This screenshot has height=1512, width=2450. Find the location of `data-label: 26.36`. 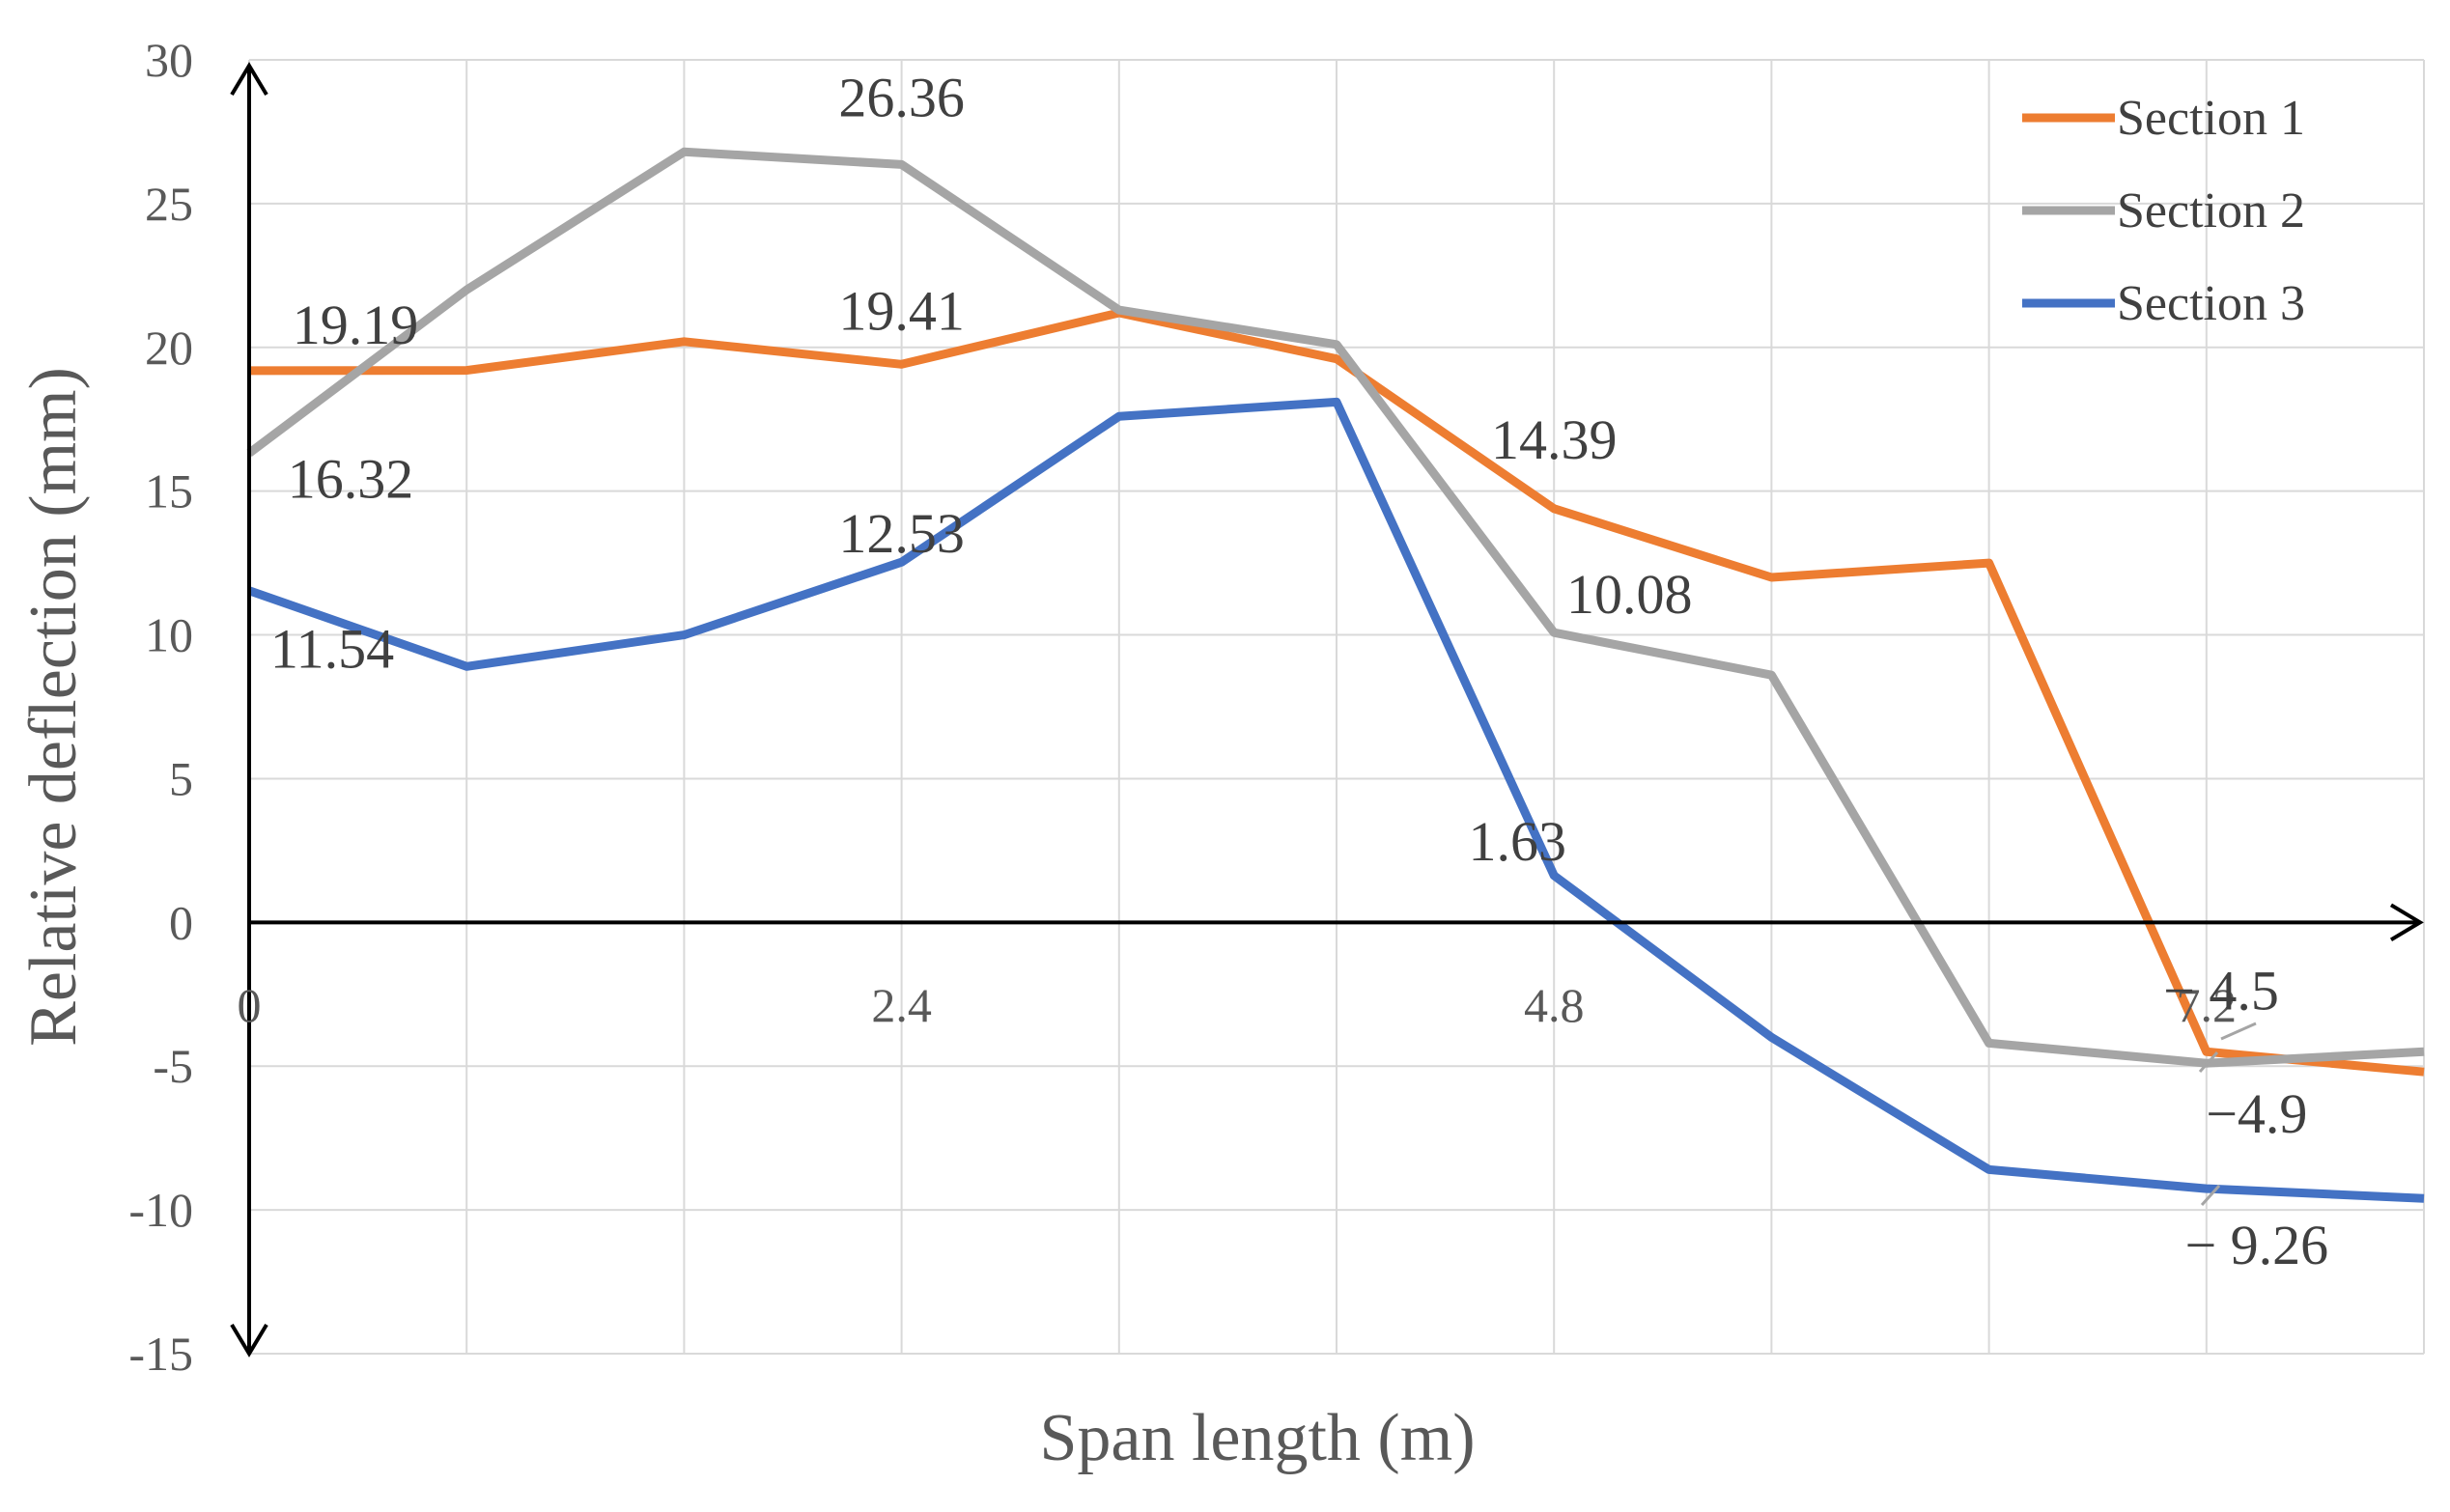

data-label: 26.36 is located at coordinates (901, 97).